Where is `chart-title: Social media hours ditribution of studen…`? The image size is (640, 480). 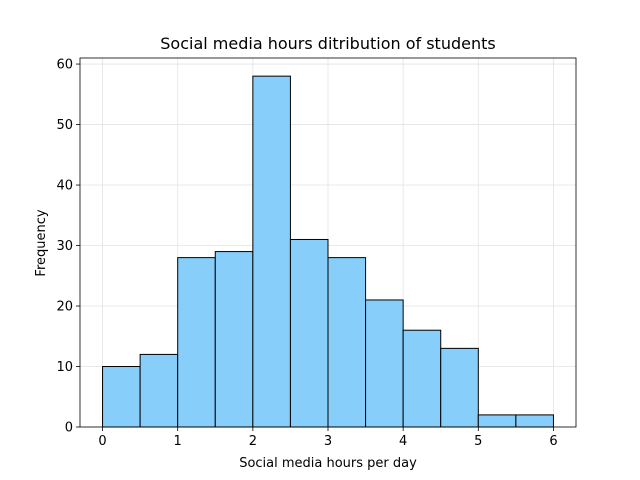 chart-title: Social media hours ditribution of studen… is located at coordinates (327, 43).